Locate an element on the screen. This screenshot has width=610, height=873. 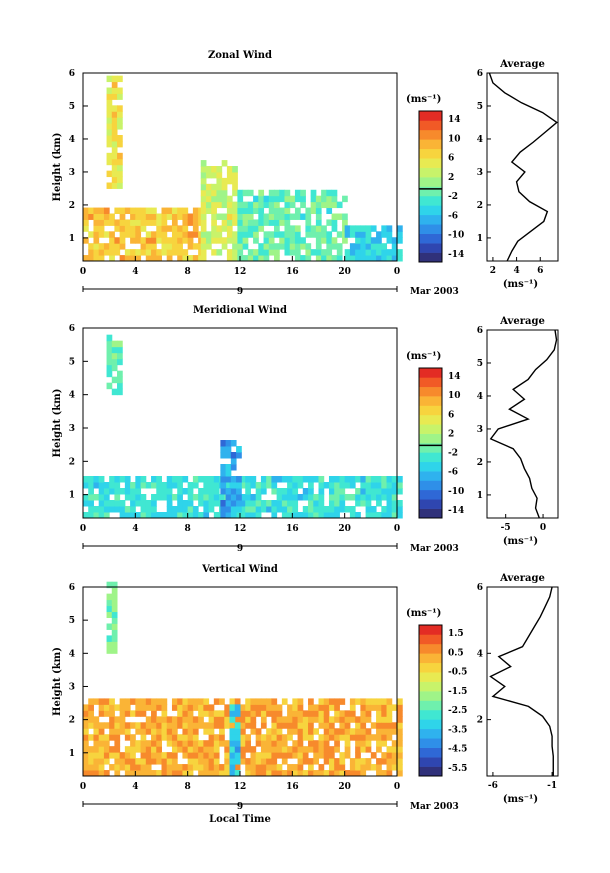
x-tick-label: 4 is located at coordinates (135, 787).